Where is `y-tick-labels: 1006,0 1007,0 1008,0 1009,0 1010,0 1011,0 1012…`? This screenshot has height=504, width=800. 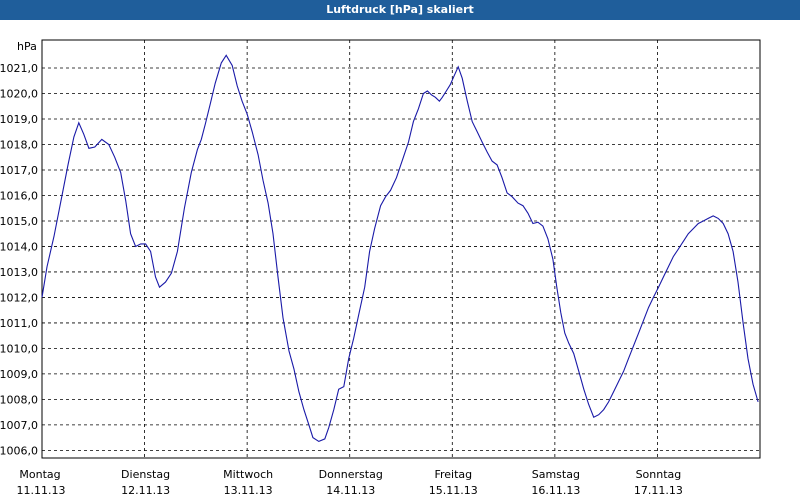 y-tick-labels: 1006,0 1007,0 1008,0 1009,0 1010,0 1011,0 1012… is located at coordinates (19, 259).